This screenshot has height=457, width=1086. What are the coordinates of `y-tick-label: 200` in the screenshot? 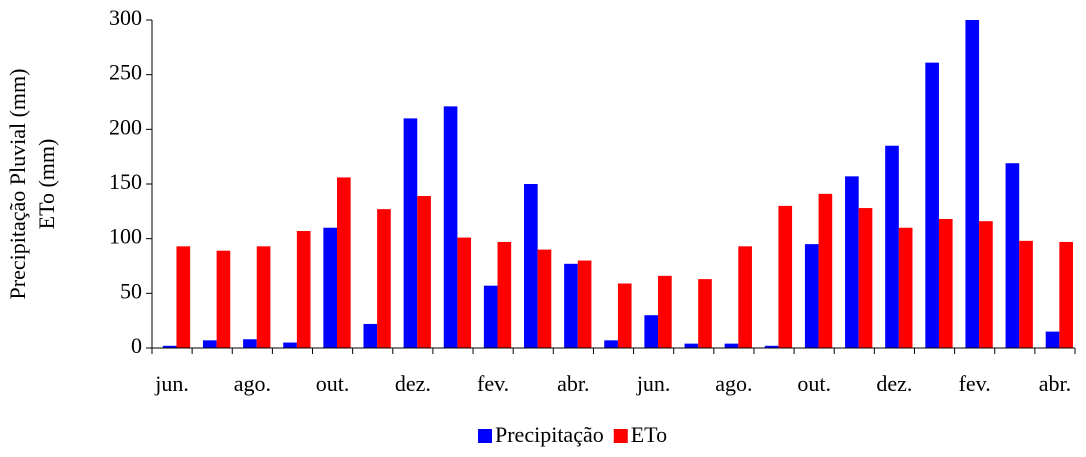 It's located at (125, 126).